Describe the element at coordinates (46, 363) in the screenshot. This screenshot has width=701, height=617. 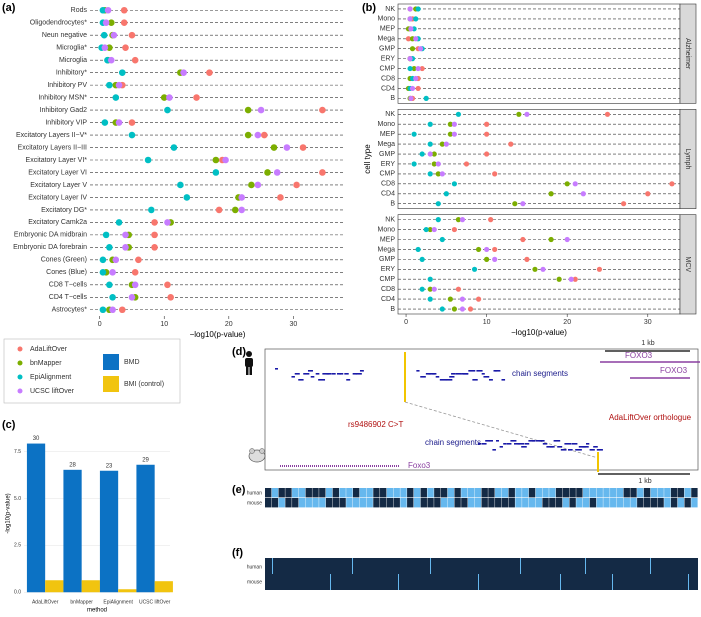
I see `legend-label: bnMapper` at that location.